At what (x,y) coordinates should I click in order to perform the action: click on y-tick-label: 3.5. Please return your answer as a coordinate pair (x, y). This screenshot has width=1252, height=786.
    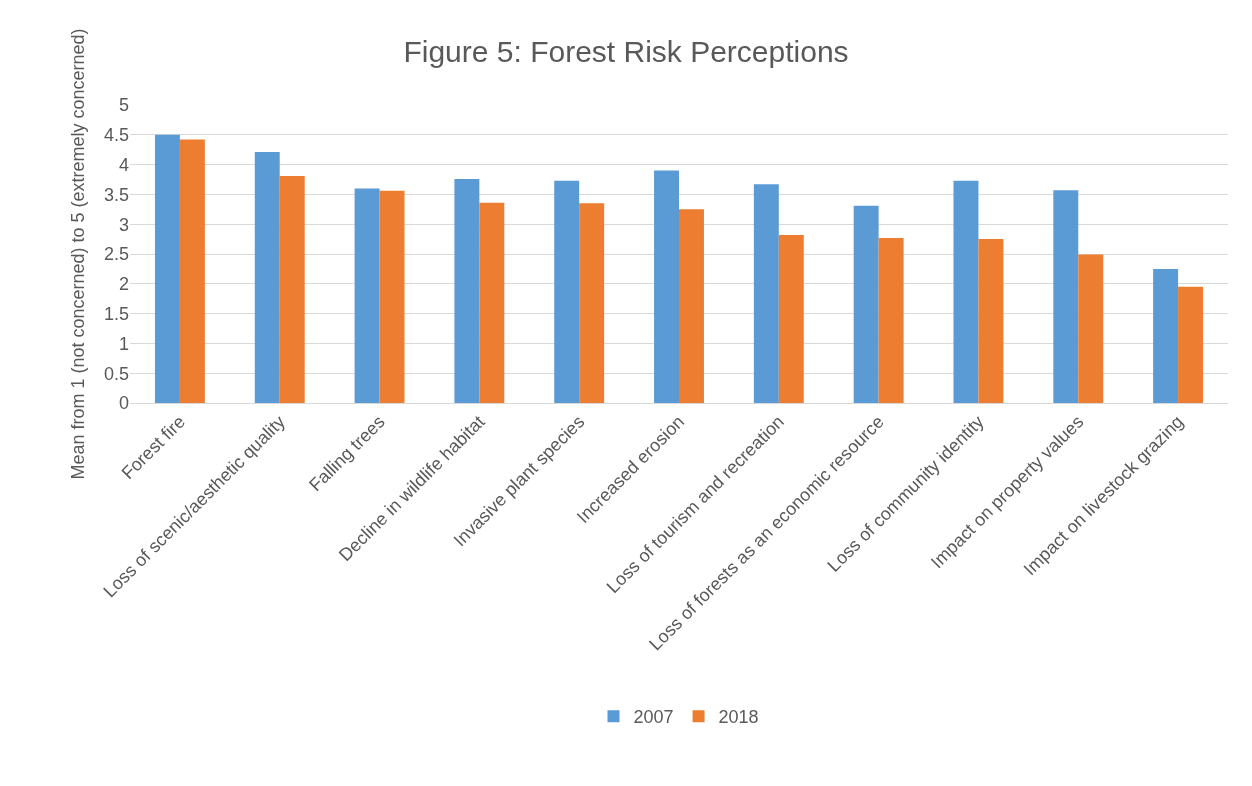
    Looking at the image, I should click on (116, 194).